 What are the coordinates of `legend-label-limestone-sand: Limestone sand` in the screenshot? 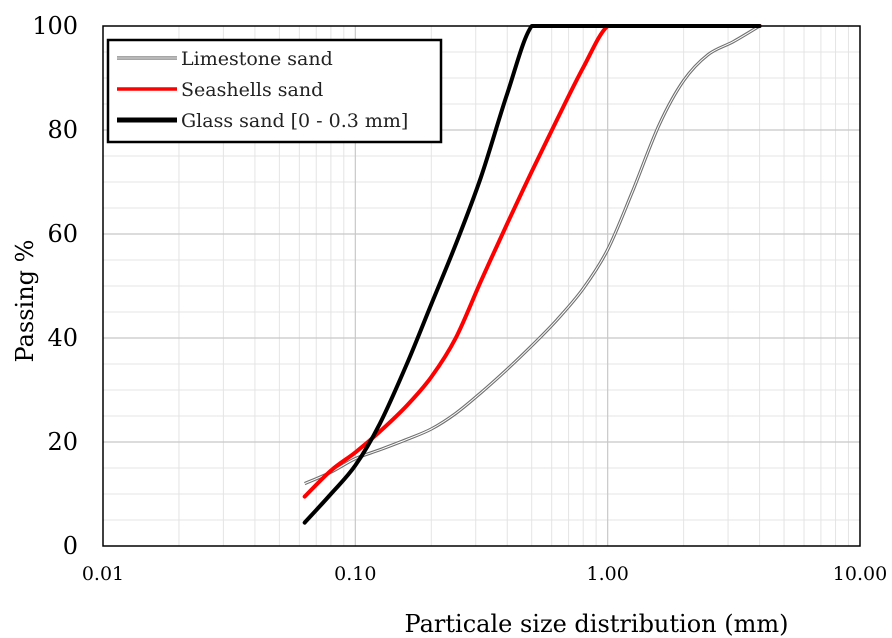 It's located at (257, 59).